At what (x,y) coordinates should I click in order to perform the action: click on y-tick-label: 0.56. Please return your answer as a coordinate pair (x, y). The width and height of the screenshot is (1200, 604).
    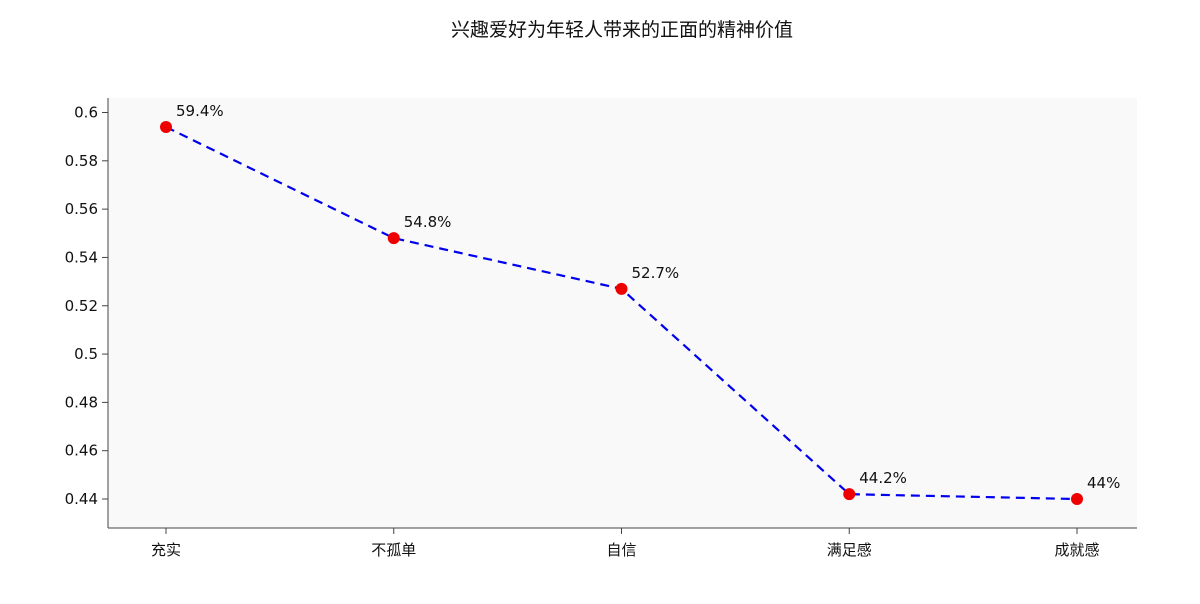
    Looking at the image, I should click on (81, 209).